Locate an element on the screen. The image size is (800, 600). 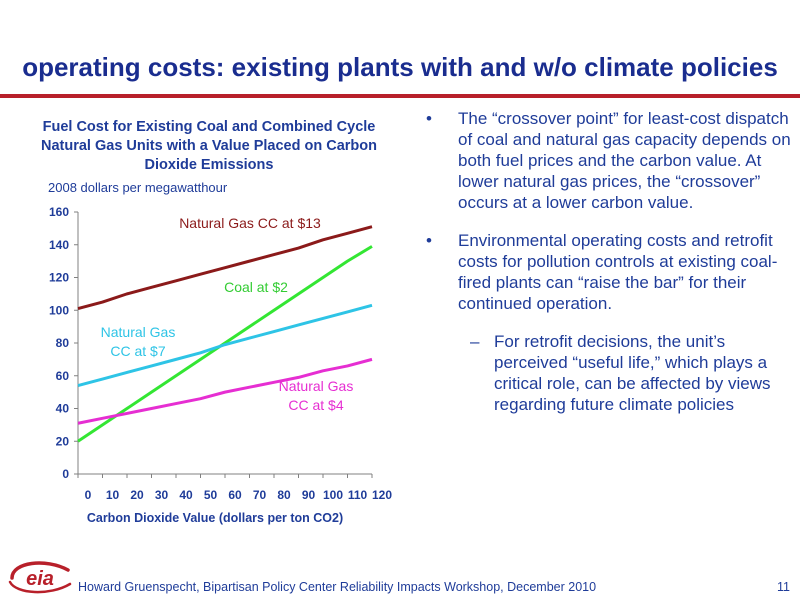
y-tick-label: 0 is located at coordinates (65, 474).